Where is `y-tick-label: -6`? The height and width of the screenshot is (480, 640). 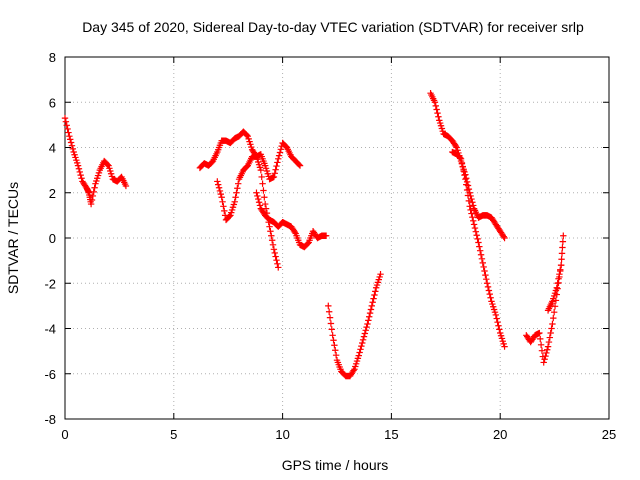 y-tick-label: -6 is located at coordinates (50, 374).